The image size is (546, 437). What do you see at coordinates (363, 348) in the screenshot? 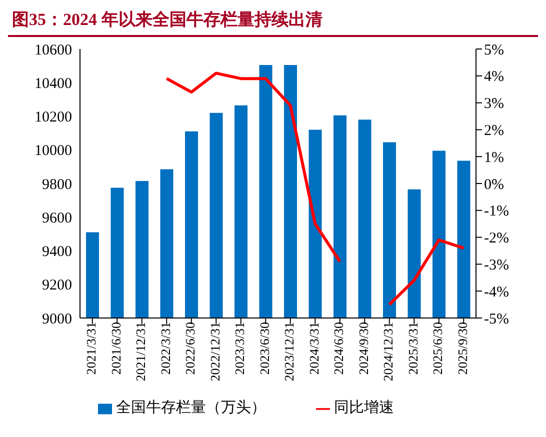
I see `x-tick-label: 2024/9/30` at bounding box center [363, 348].